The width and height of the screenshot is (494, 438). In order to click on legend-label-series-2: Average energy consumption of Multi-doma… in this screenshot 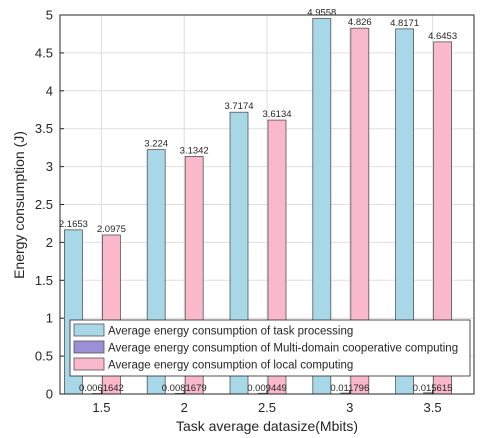, I will do `click(283, 349)`.